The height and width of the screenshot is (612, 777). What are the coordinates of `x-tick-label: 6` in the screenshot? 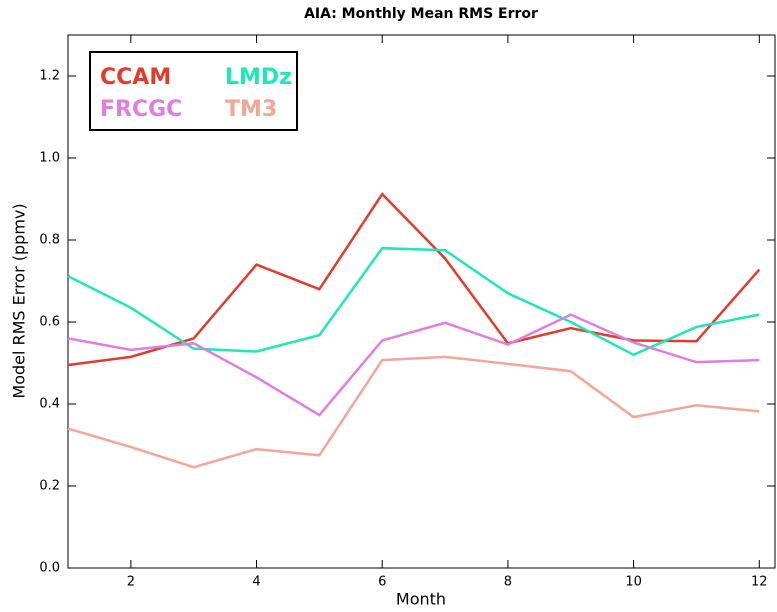 It's located at (382, 582).